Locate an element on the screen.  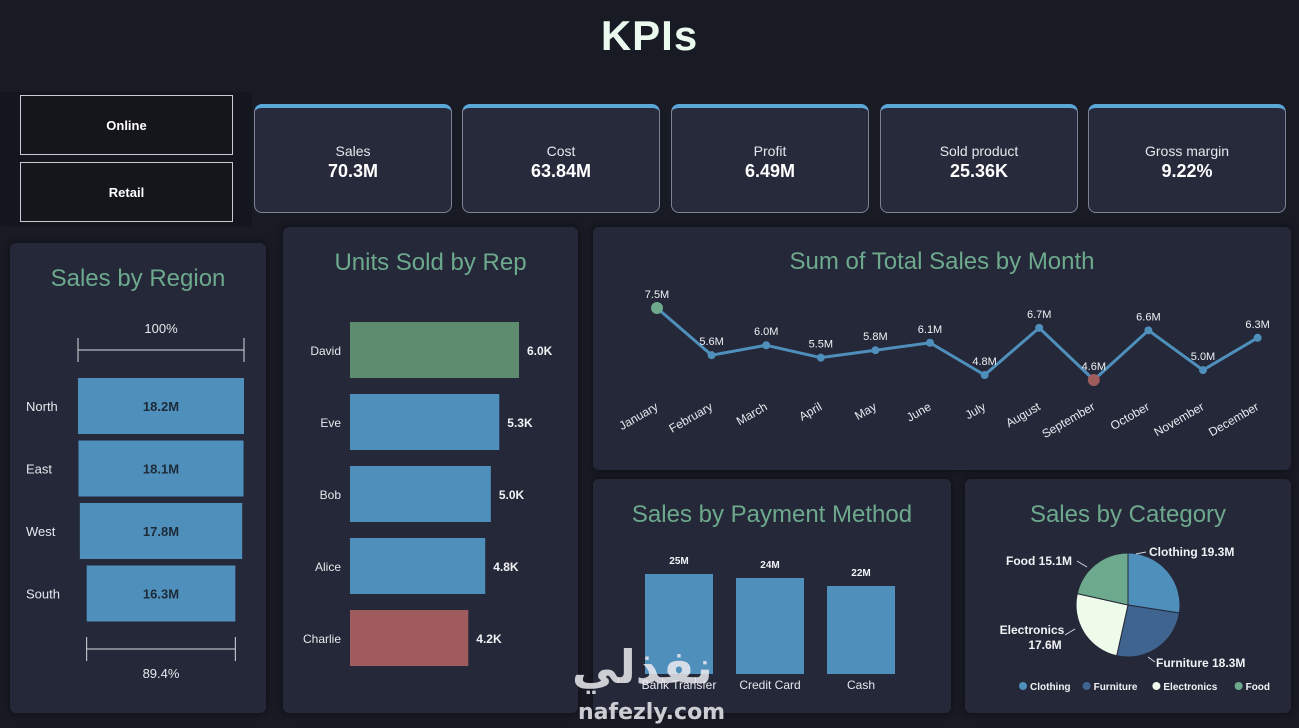
month-data-label: 4.6M is located at coordinates (1094, 367).